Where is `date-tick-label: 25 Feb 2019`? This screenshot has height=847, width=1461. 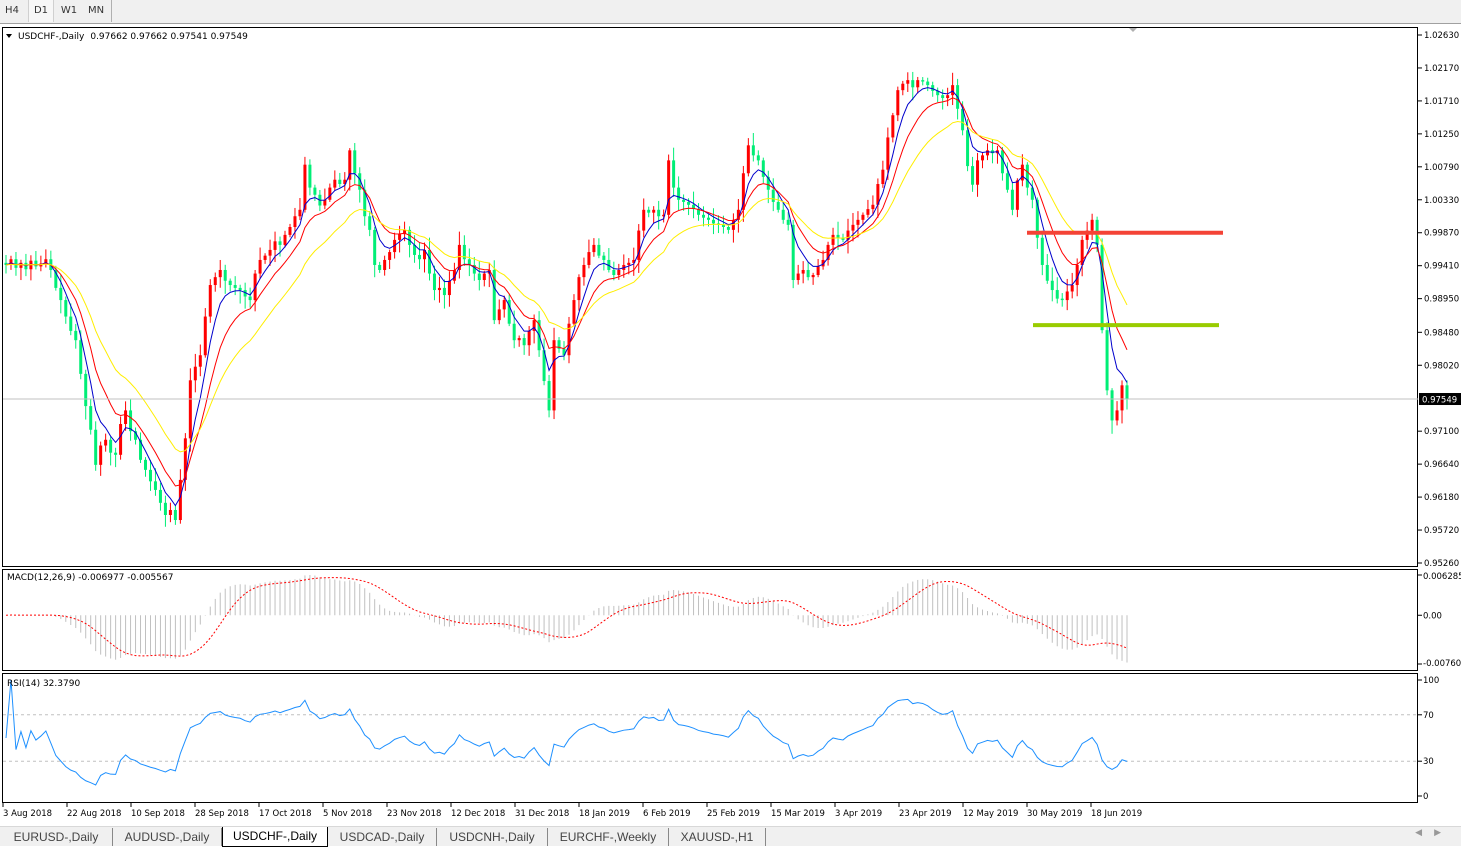
date-tick-label: 25 Feb 2019 is located at coordinates (733, 814).